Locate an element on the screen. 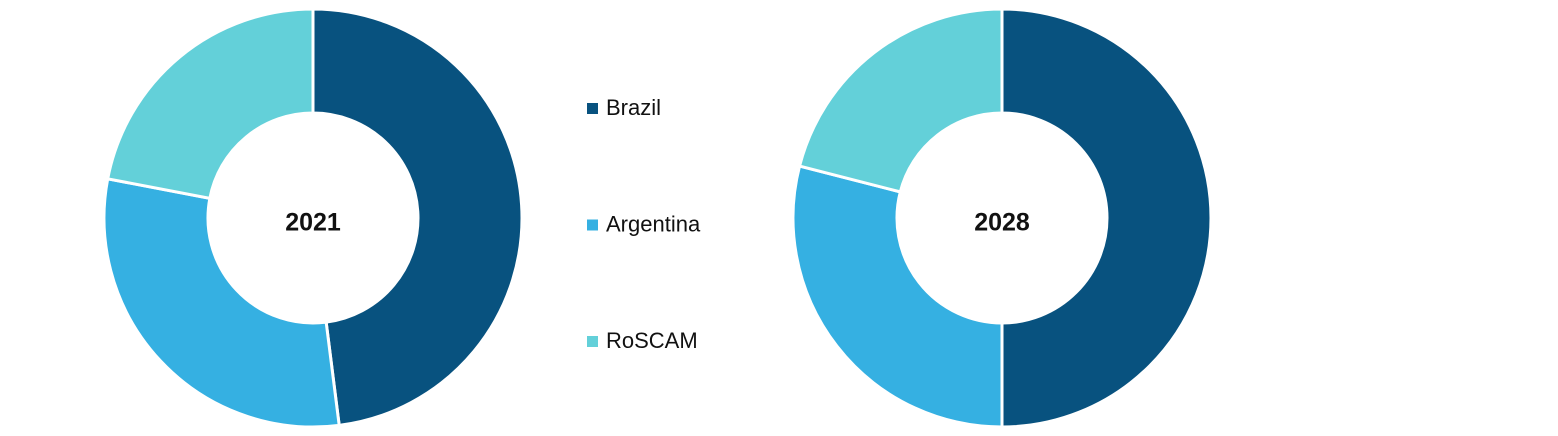  center-label: 2021 is located at coordinates (313, 223).